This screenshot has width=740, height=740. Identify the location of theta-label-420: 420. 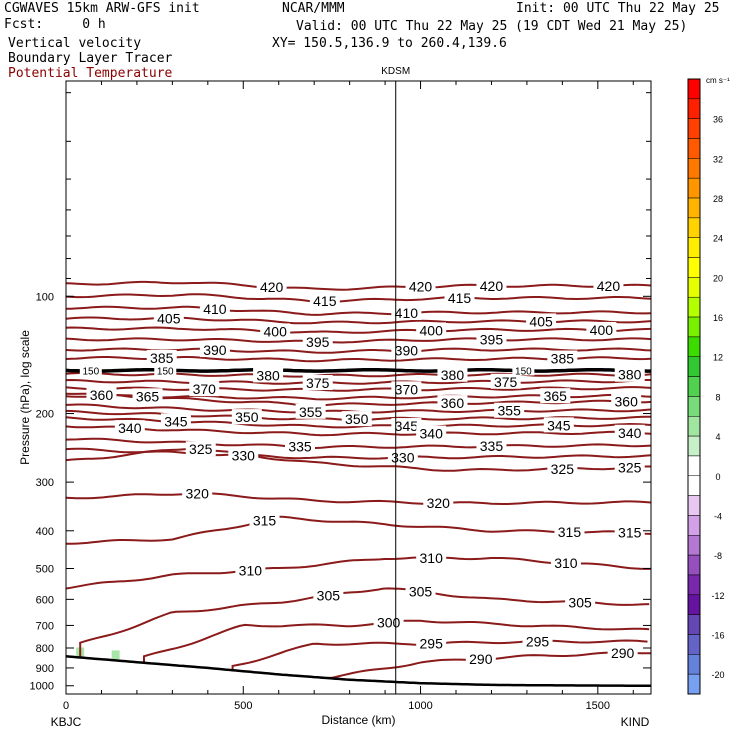
(492, 286).